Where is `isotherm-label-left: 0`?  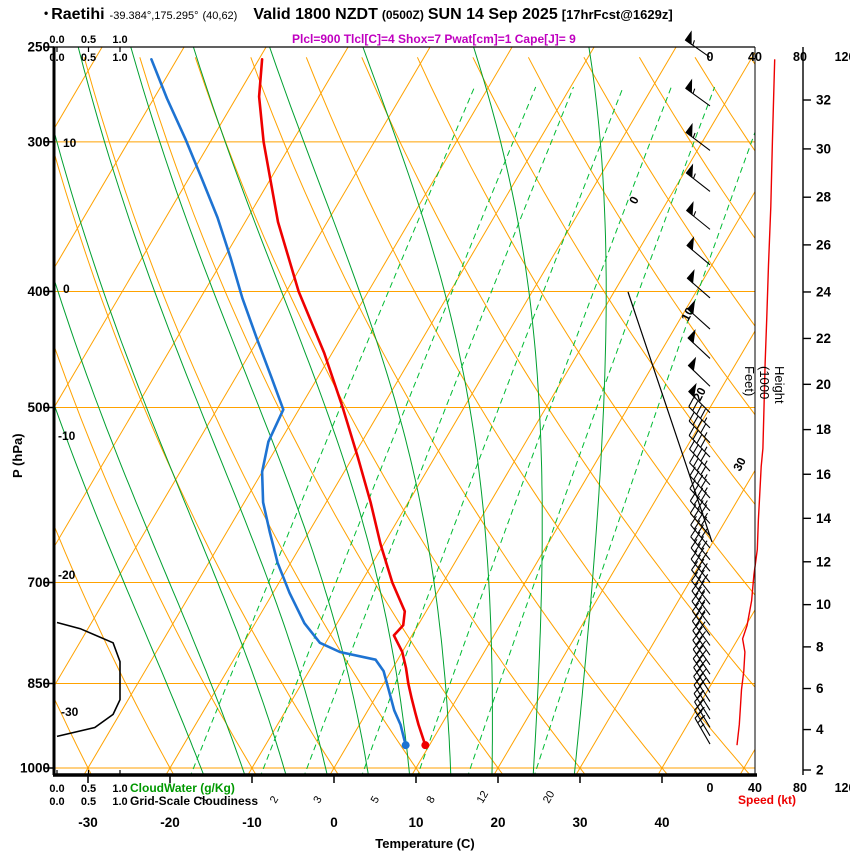 isotherm-label-left: 0 is located at coordinates (66, 289).